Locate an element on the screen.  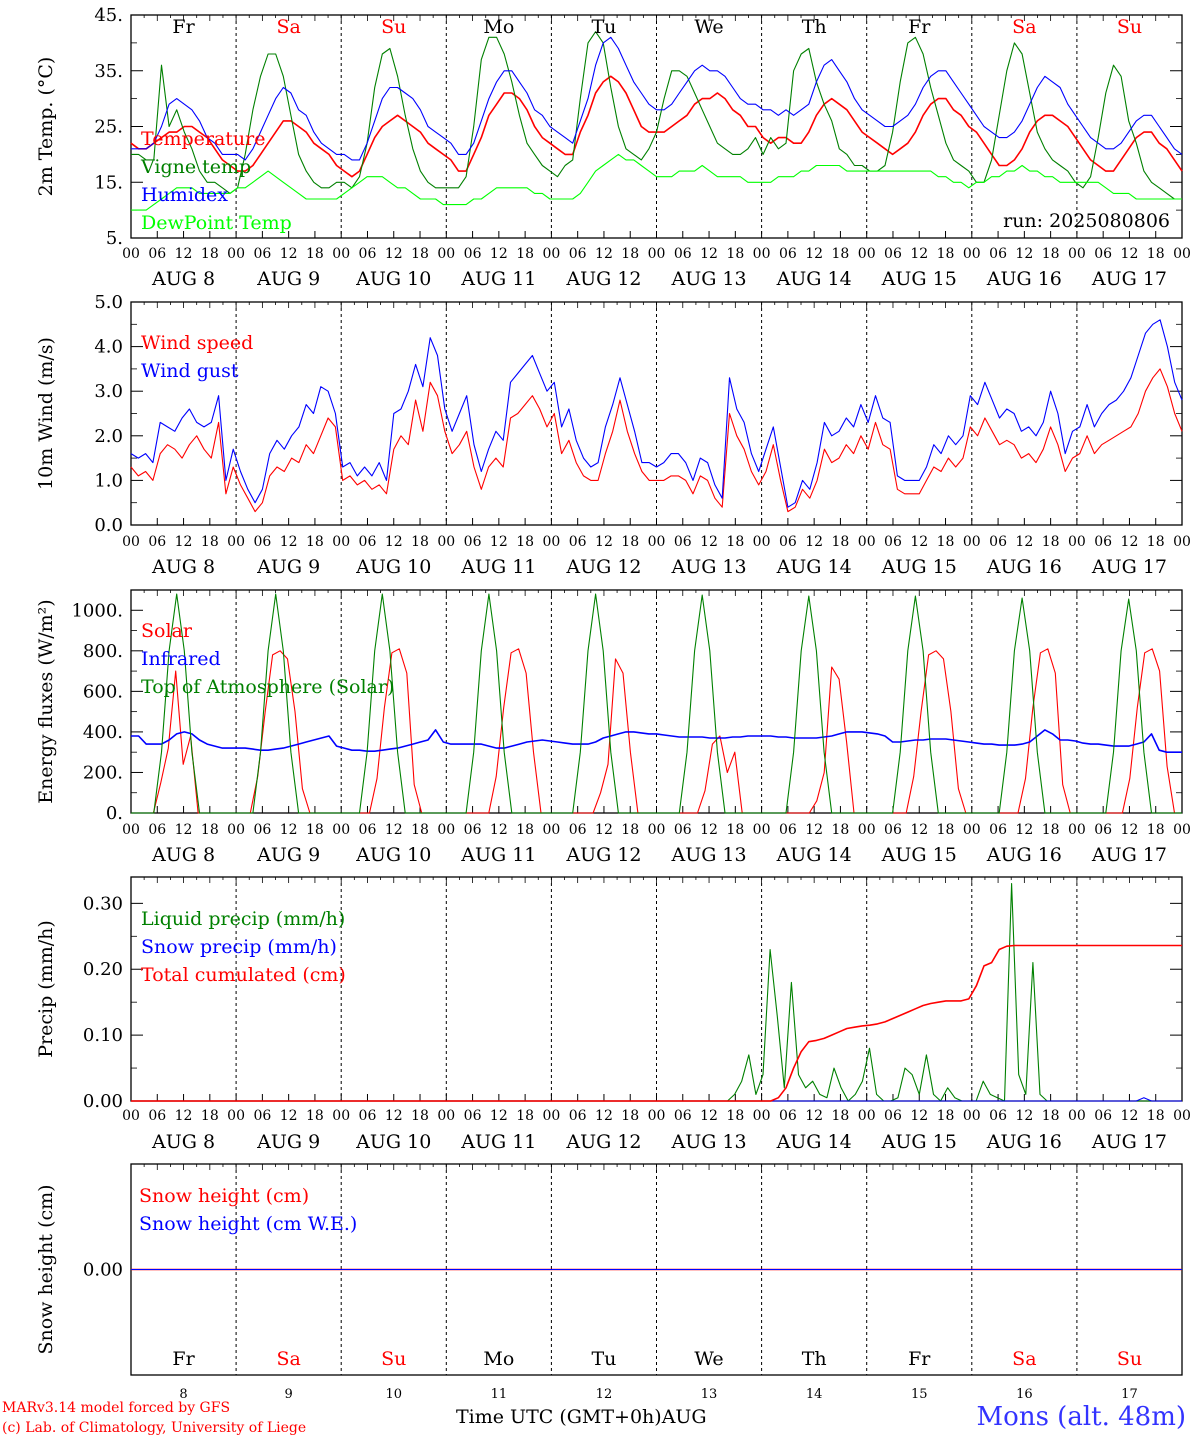
weekday-label: Tu is located at coordinates (603, 1359).